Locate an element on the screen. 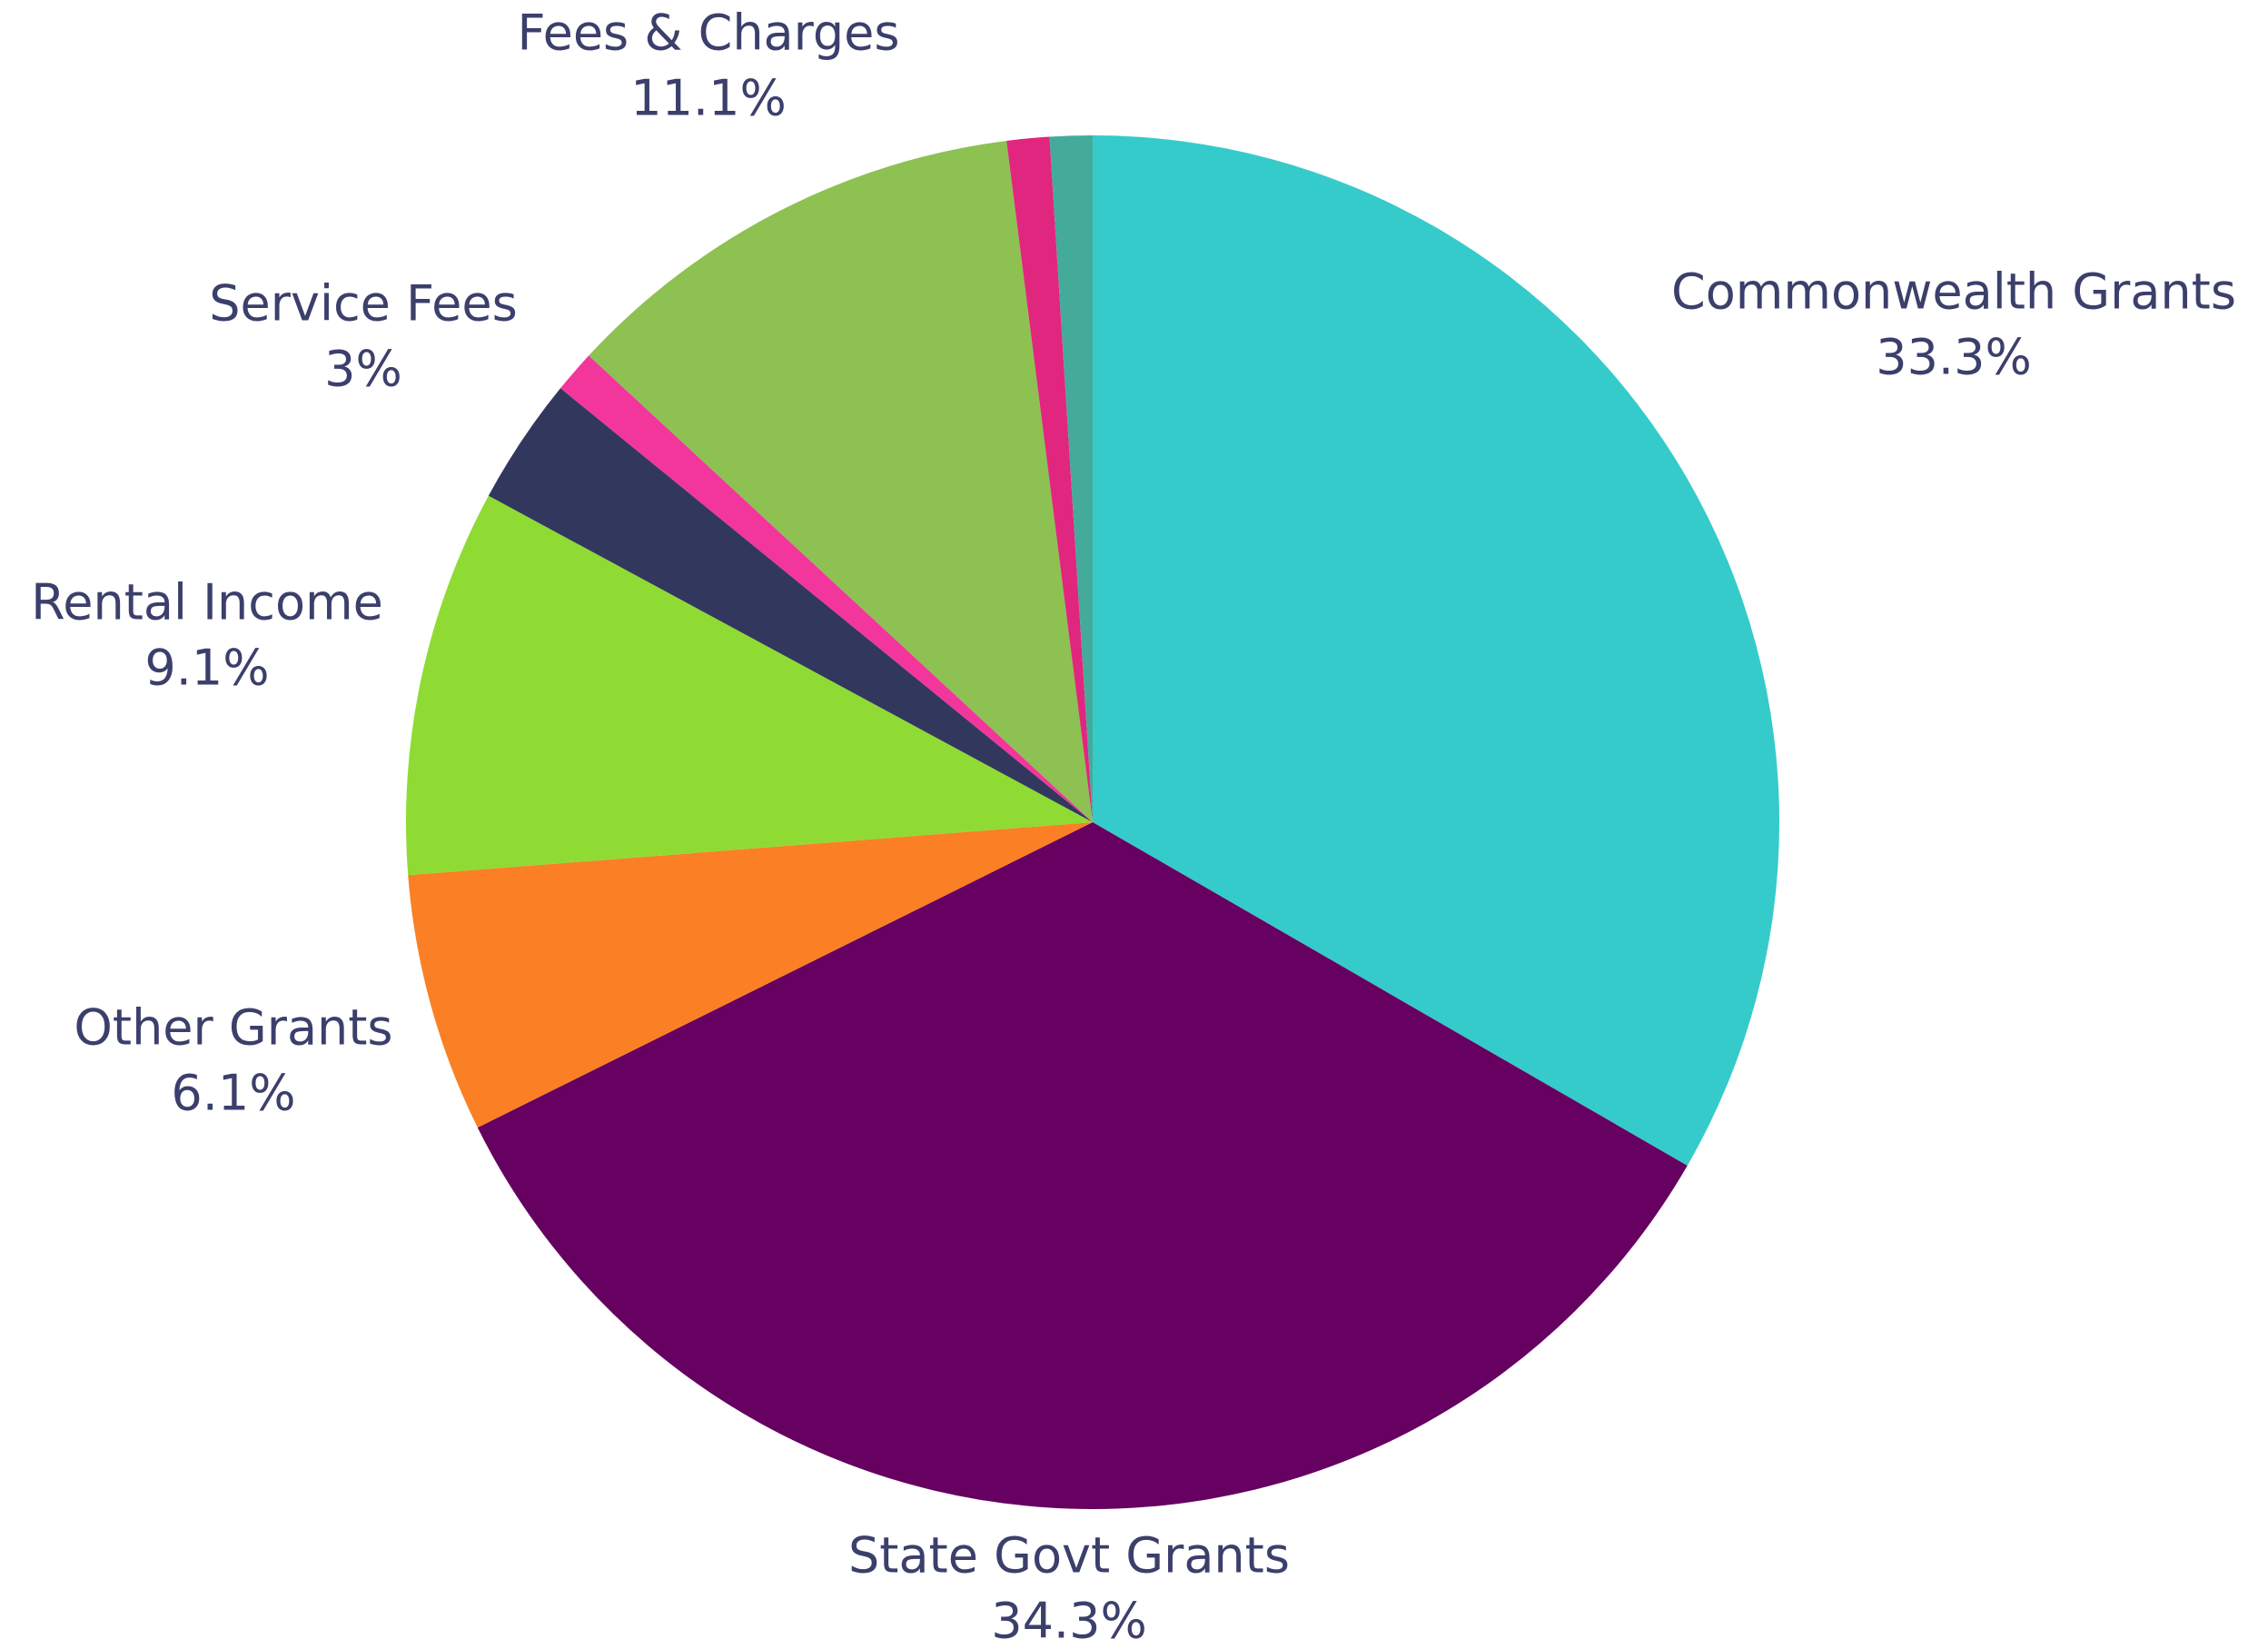 This screenshot has height=1639, width=2268. slice-value-label: 3% is located at coordinates (363, 369).